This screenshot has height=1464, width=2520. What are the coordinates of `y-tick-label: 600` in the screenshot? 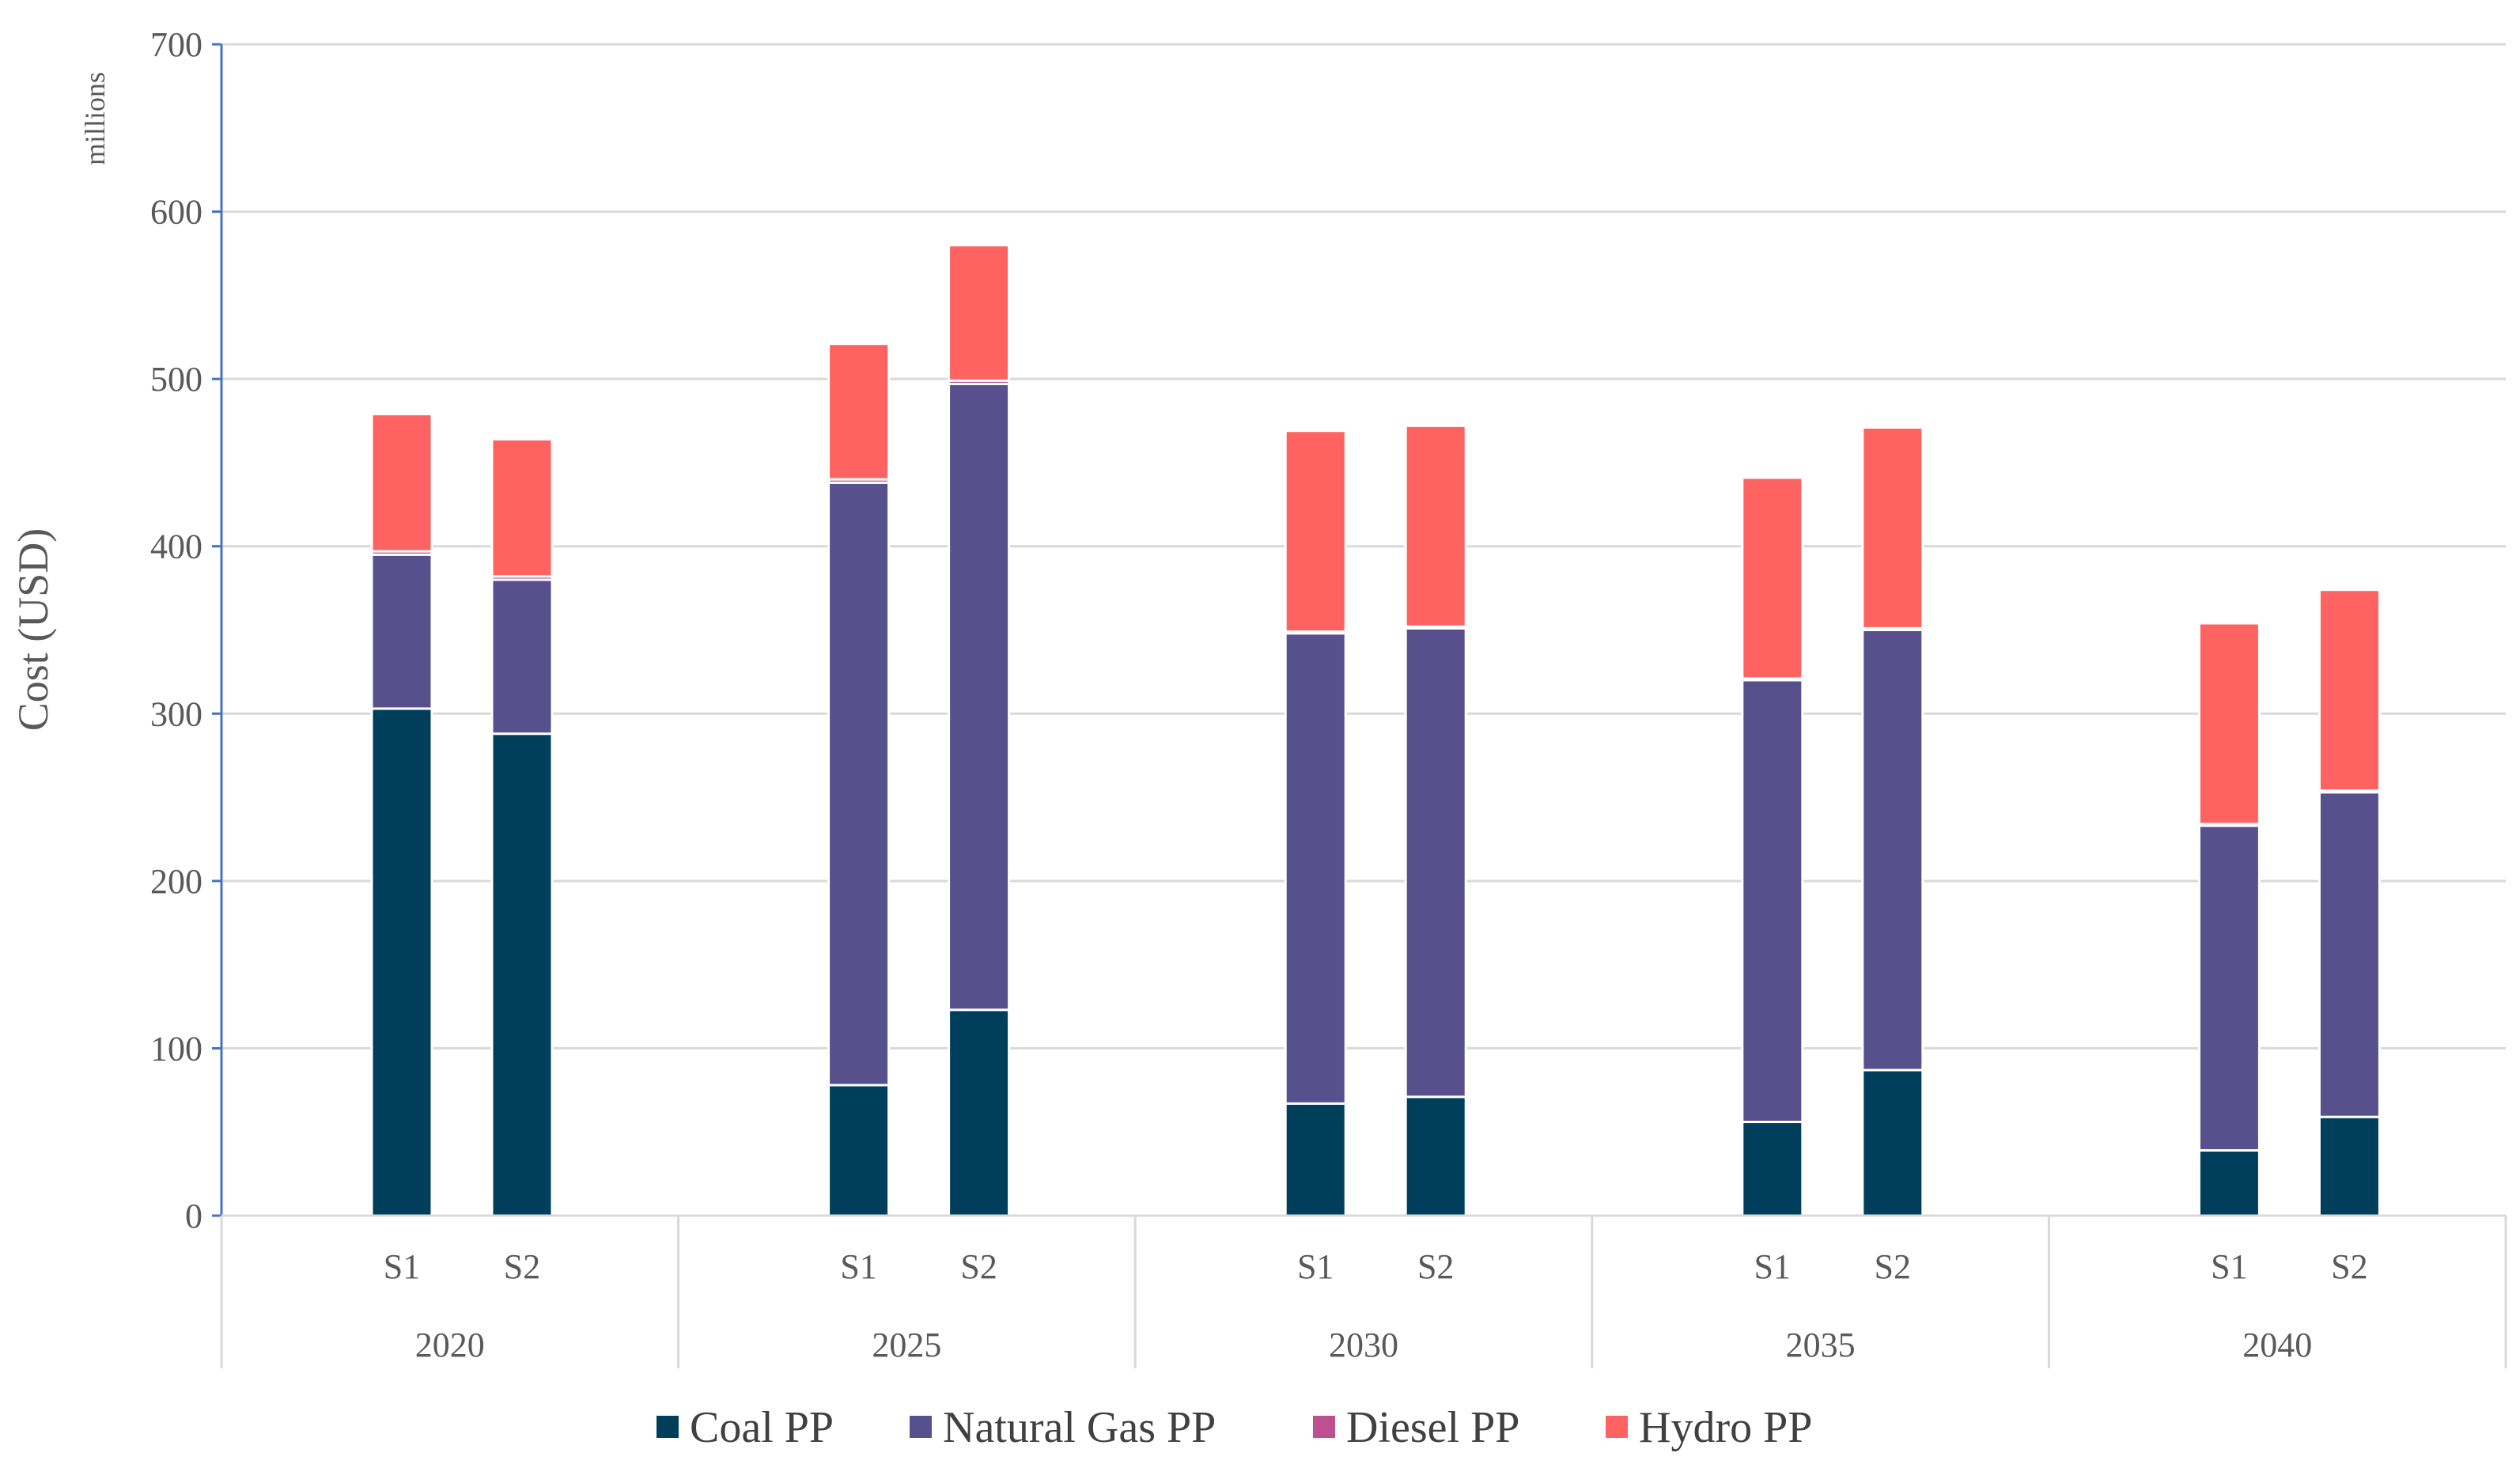 It's located at (176, 212).